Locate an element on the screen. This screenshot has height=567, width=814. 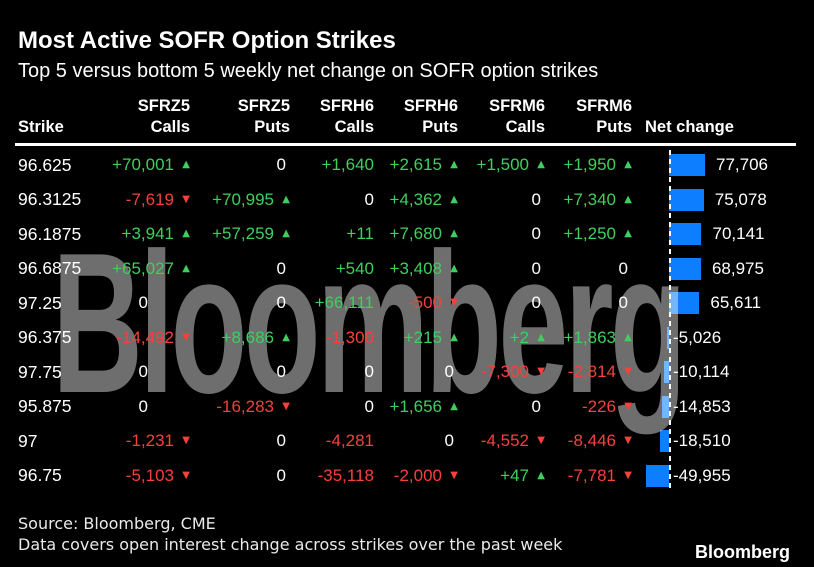
oi-change-value: -7,619 is located at coordinates (149, 199).